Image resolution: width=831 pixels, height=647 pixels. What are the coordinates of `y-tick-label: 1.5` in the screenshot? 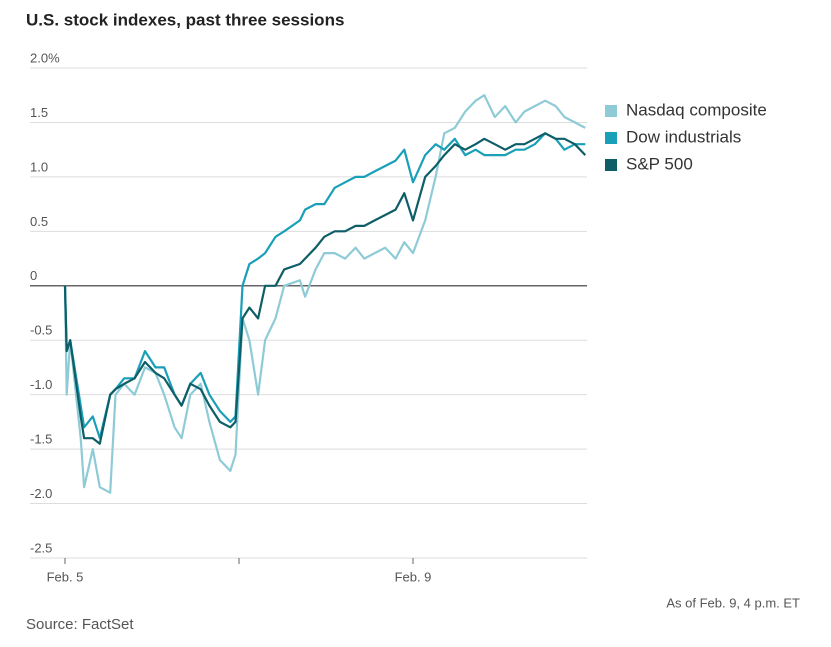 It's located at (39, 112).